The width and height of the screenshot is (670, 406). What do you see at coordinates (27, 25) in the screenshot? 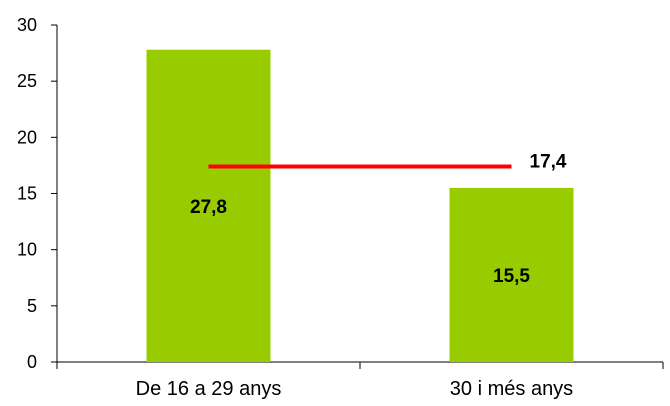
I see `y-tick-label: 30` at bounding box center [27, 25].